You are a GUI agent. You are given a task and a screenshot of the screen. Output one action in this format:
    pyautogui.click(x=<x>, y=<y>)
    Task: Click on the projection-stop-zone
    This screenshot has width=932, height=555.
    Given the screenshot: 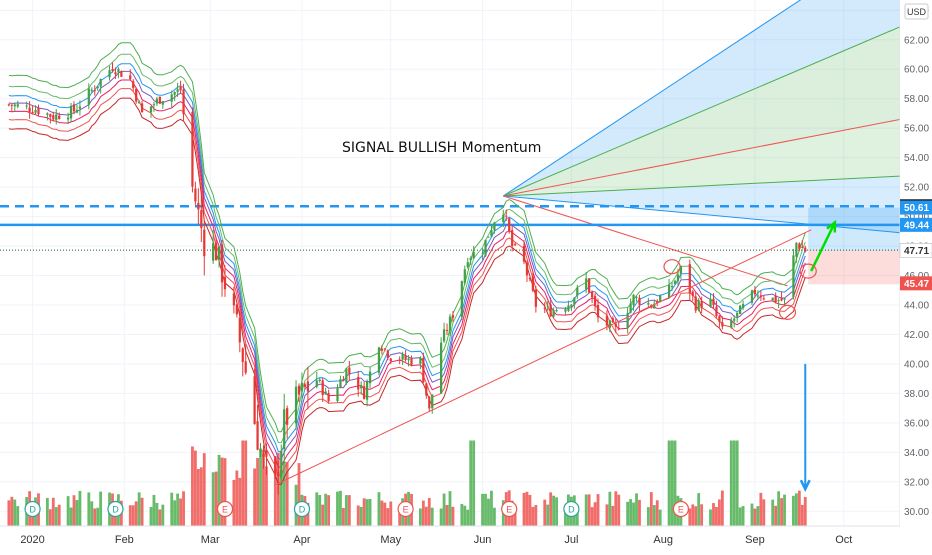 What is the action you would take?
    pyautogui.click(x=854, y=267)
    